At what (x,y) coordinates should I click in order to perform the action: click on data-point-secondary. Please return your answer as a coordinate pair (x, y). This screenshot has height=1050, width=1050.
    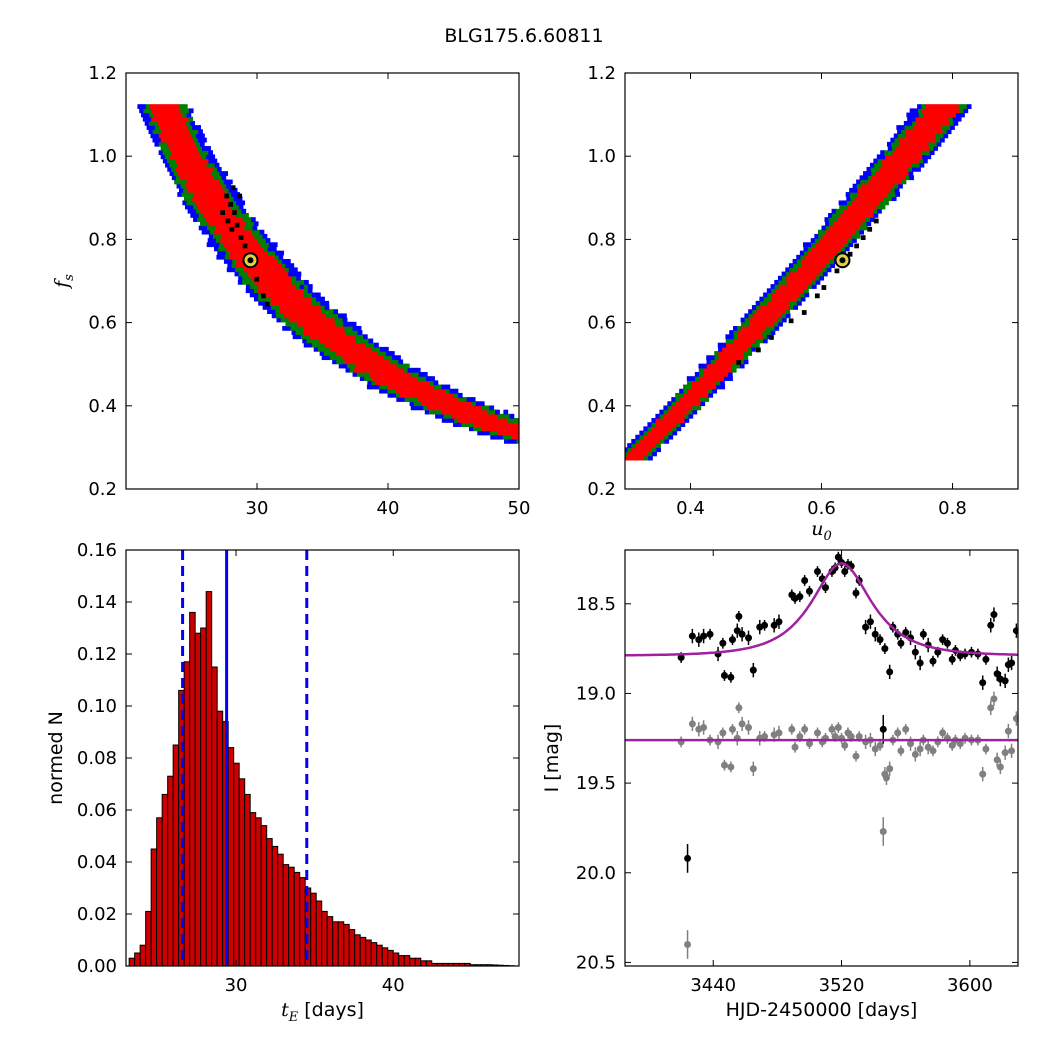
    Looking at the image, I should click on (911, 744).